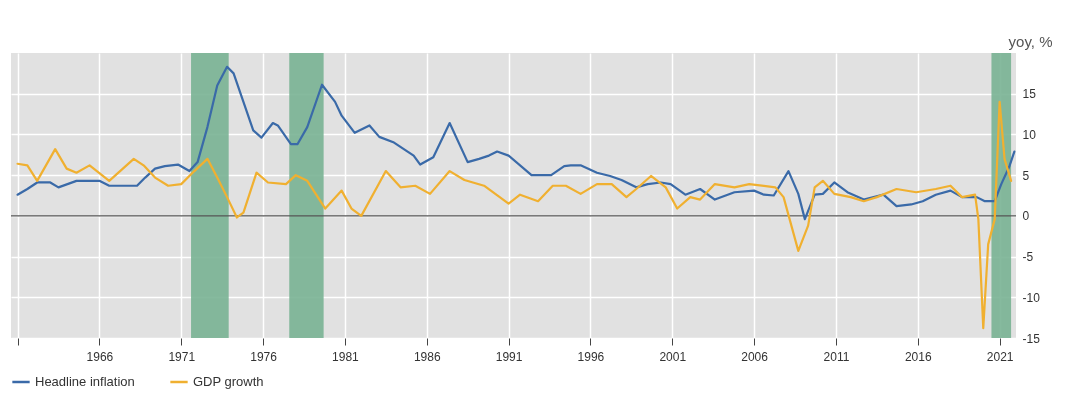  Describe the element at coordinates (264, 356) in the screenshot. I see `x-tick-label: 1976` at that location.